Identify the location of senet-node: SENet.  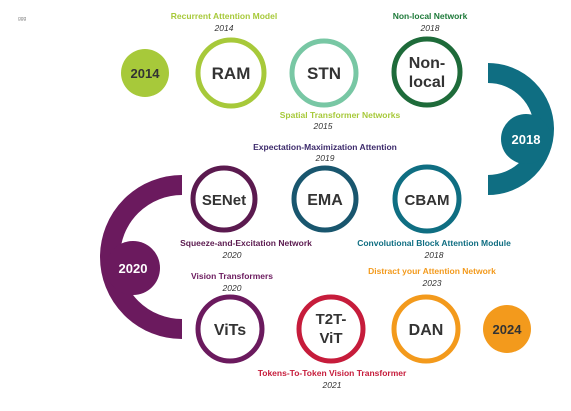
(224, 199).